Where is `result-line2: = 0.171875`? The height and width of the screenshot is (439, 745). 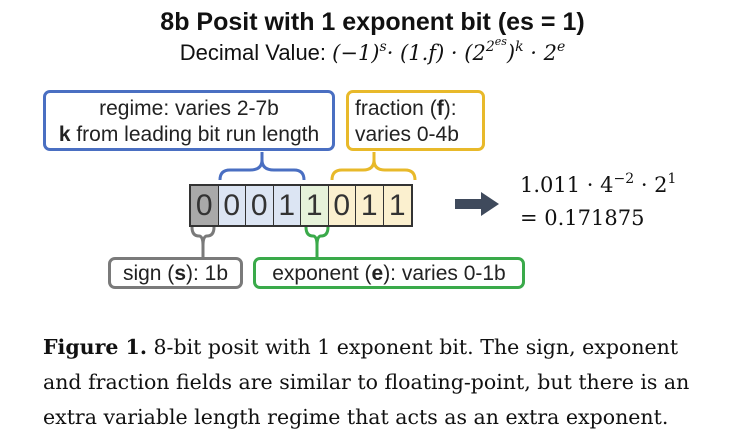 result-line2: = 0.171875 is located at coordinates (582, 218).